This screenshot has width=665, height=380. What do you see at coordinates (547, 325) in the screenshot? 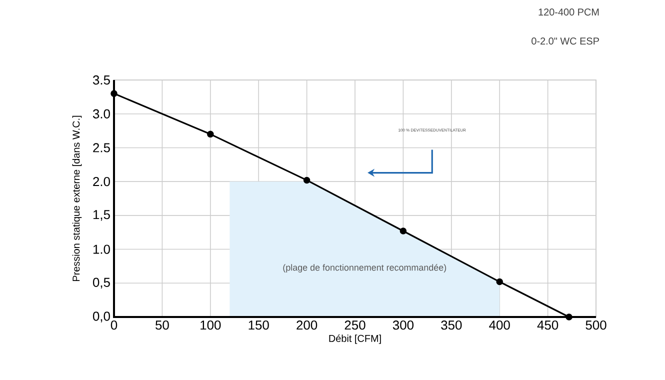
I see `x-tick-label: 450` at bounding box center [547, 325].